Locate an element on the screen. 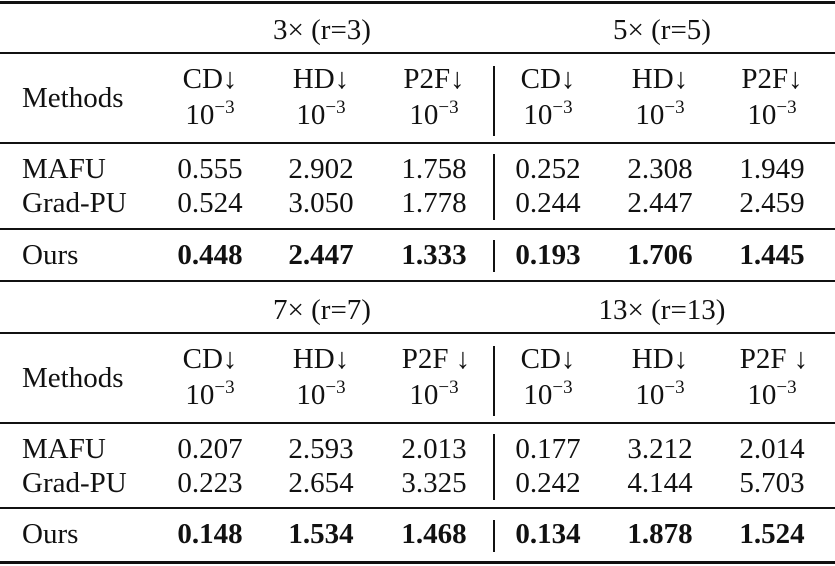 The image size is (835, 566). group-header-3x: 3× (r=3) is located at coordinates (322, 30).